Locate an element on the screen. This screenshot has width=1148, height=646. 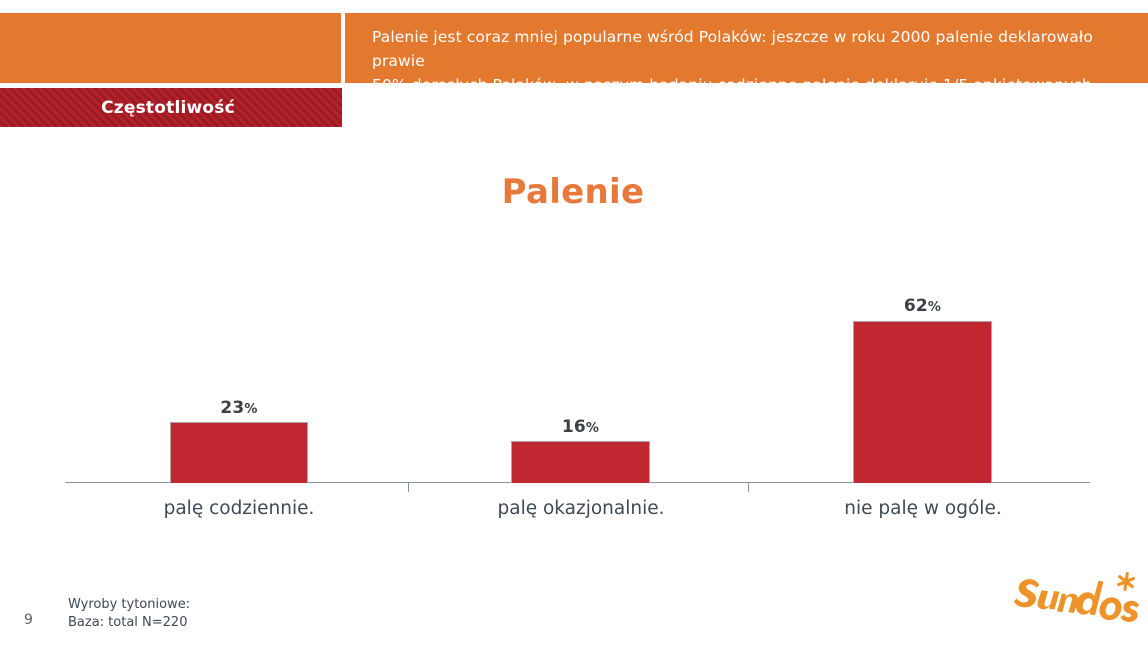
chart-title: Palenie is located at coordinates (574, 192).